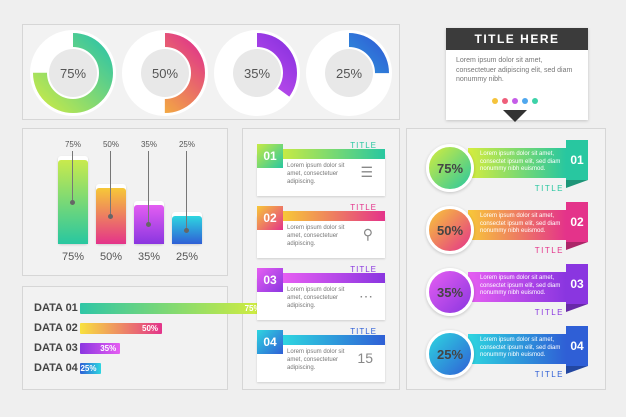 The height and width of the screenshot is (417, 626). Describe the element at coordinates (366, 172) in the screenshot. I see `document-icon: ☰` at that location.